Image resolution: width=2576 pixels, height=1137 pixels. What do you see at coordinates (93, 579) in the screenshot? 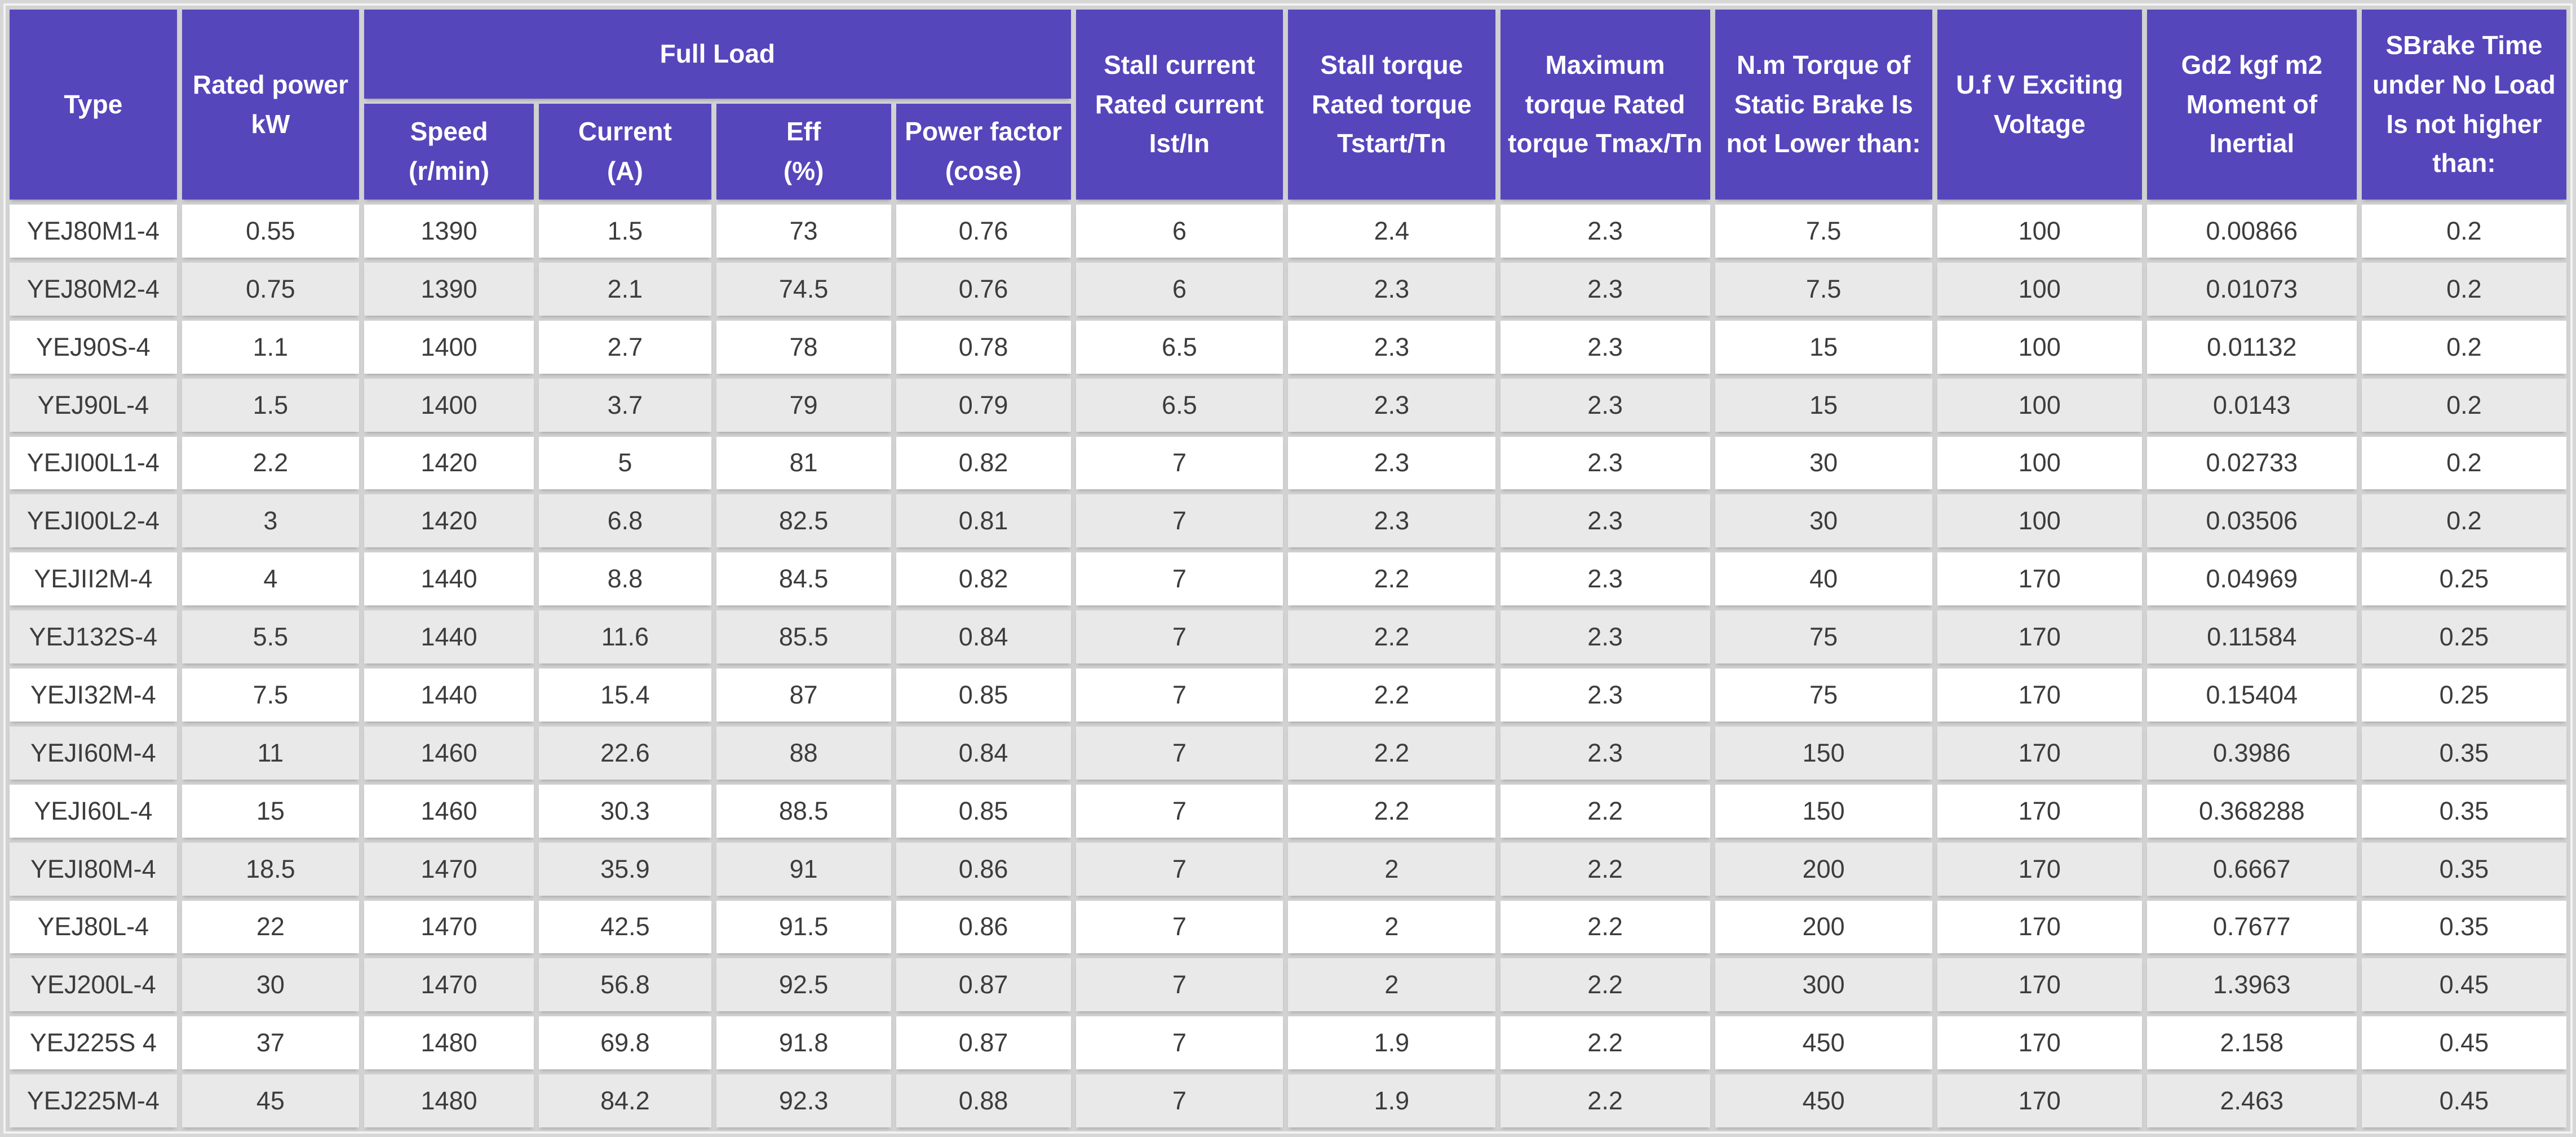
I see `cell-type: YEJII2M-4` at bounding box center [93, 579].